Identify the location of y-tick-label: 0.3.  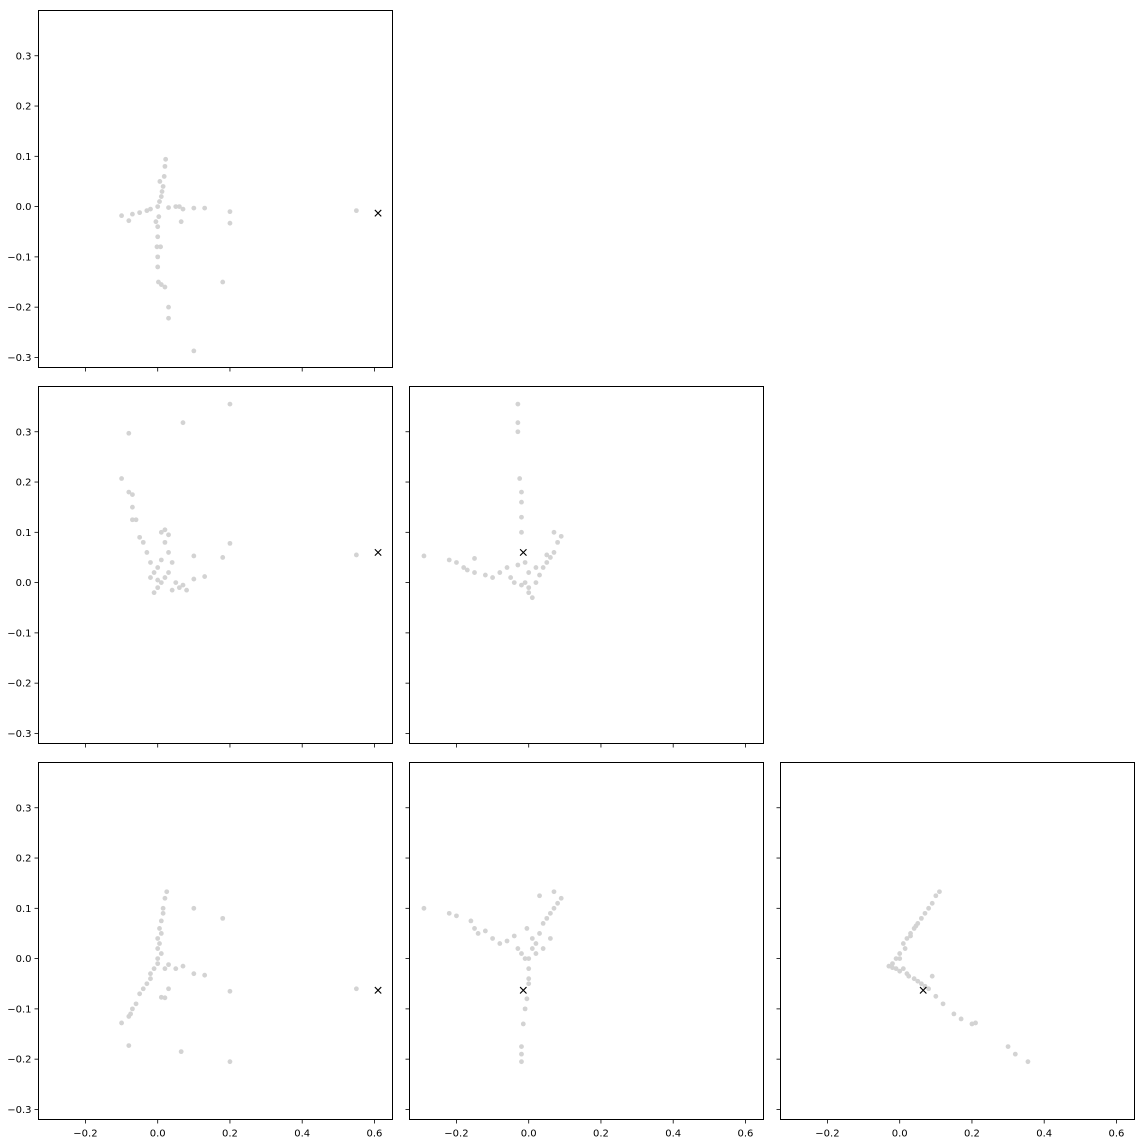
(24, 432).